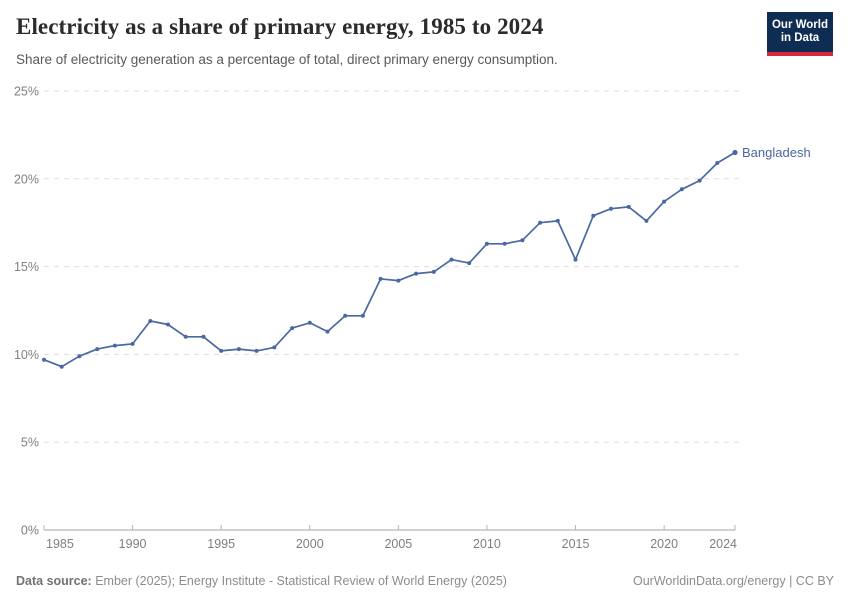 This screenshot has width=850, height=600. Describe the element at coordinates (646, 220) in the screenshot. I see `data-point-bangladesh-2019` at that location.